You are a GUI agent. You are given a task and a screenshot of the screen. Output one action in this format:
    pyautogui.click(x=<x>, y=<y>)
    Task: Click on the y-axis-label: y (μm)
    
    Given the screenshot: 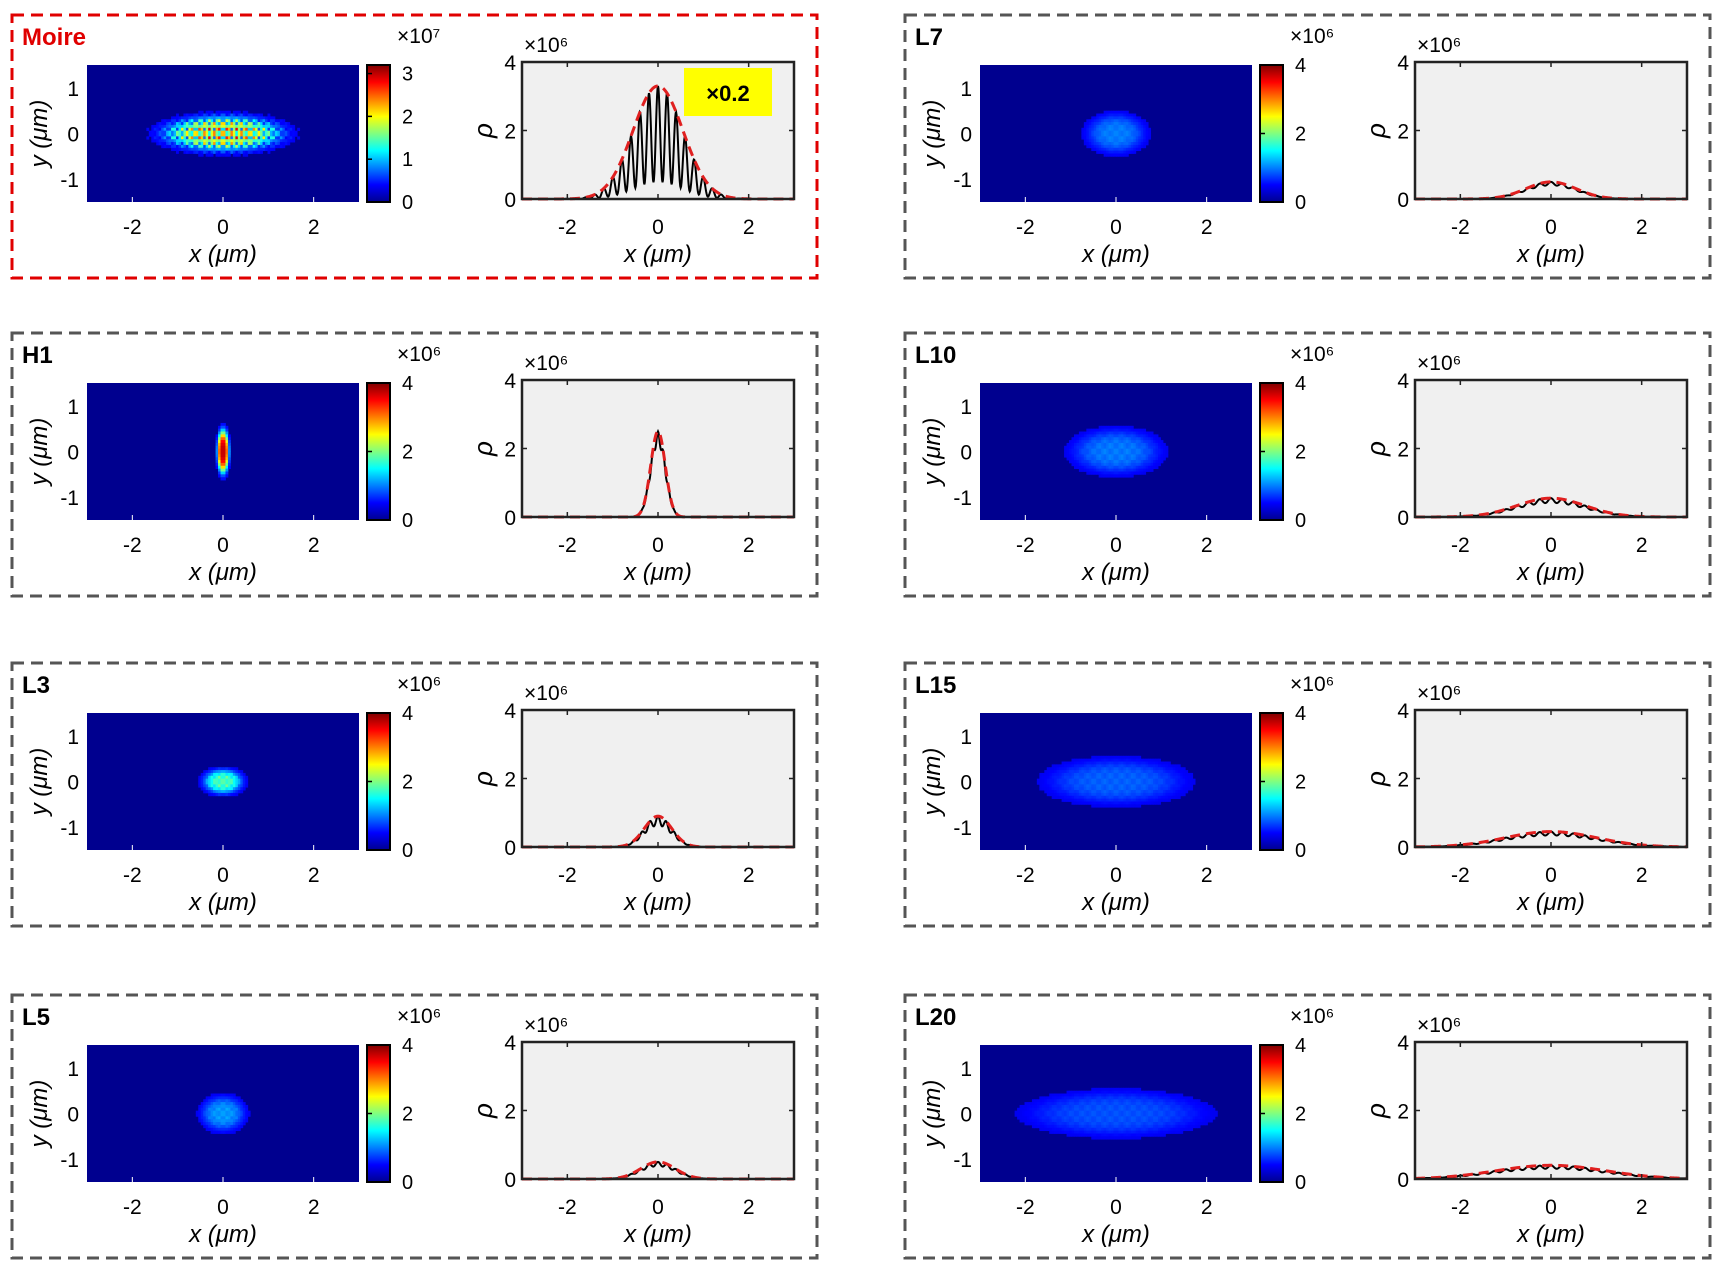 What is the action you would take?
    pyautogui.click(x=39, y=135)
    